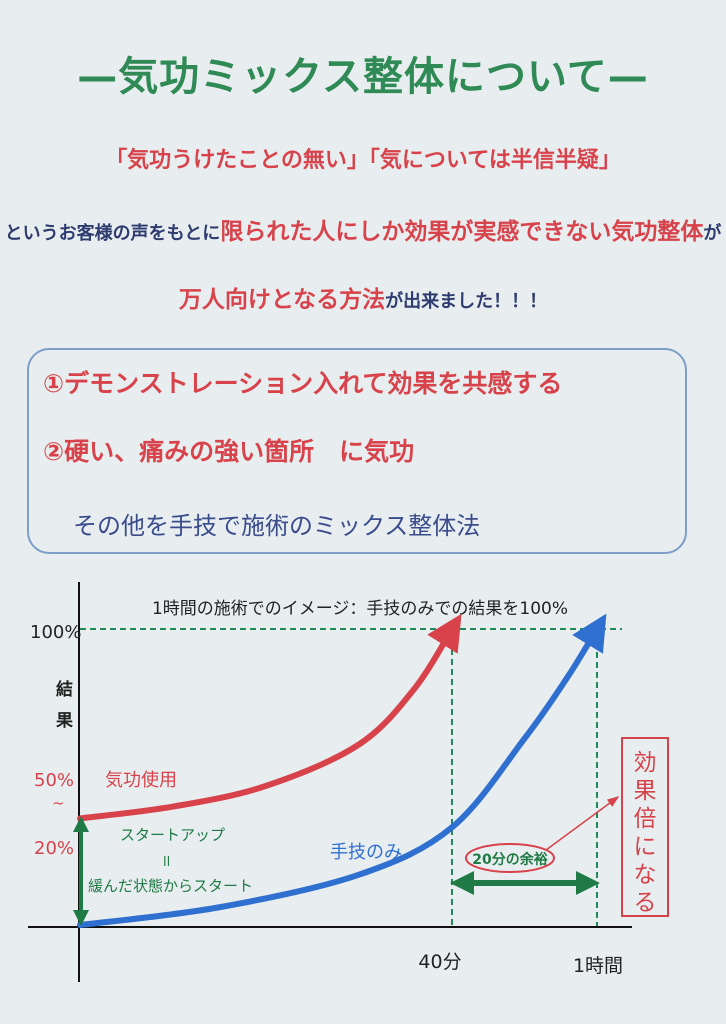 The width and height of the screenshot is (726, 1024). I want to click on chart-title: 1時間の施術でのイメージ：手技のみでの結果を100%, so click(360, 609).